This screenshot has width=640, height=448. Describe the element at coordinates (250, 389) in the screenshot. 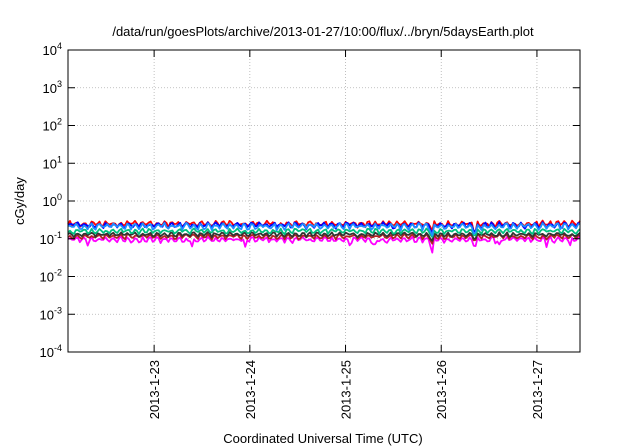

I see `x-tick-label: 2013-1-24` at that location.